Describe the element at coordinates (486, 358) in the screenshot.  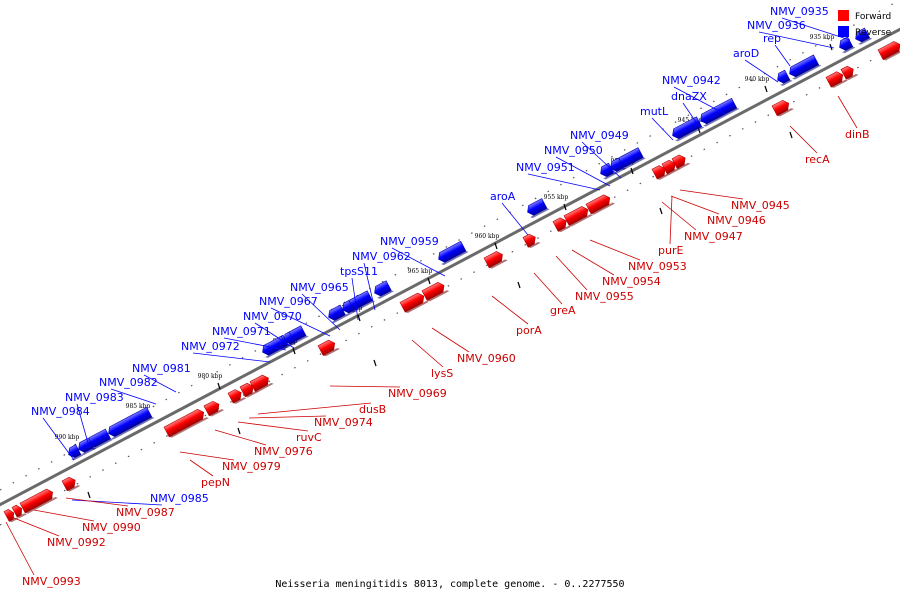
I see `forward-gene-label: NMV_0960` at that location.